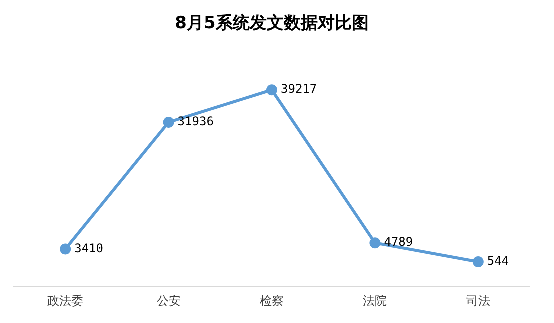 This screenshot has height=323, width=554. I want to click on chart-title: 8月5系统发文数据对比图, so click(272, 24).